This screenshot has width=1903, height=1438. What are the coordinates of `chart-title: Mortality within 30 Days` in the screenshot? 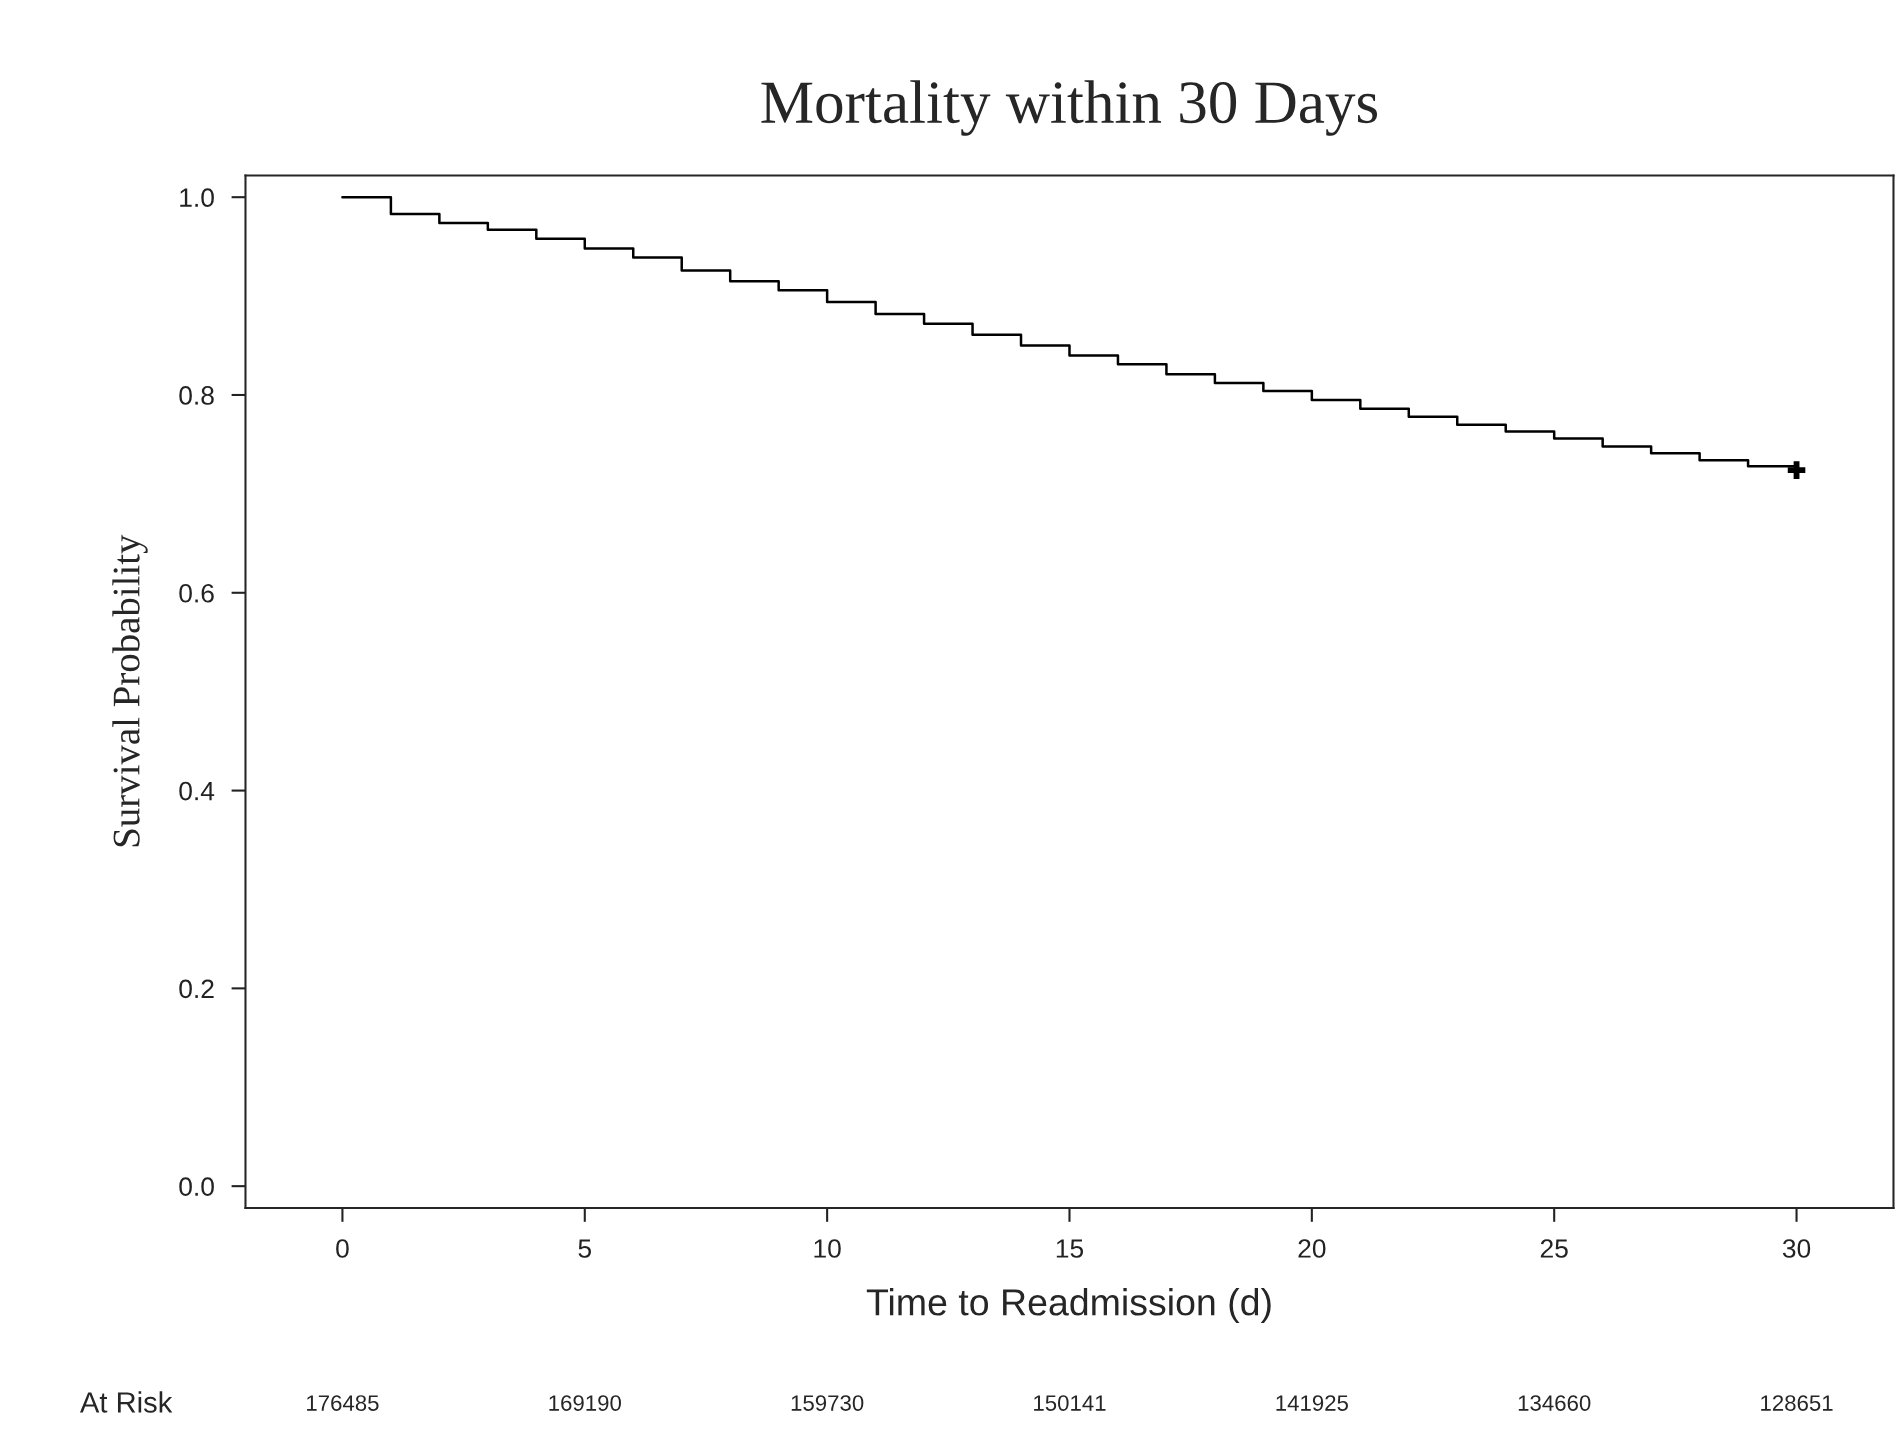 It's located at (1069, 108).